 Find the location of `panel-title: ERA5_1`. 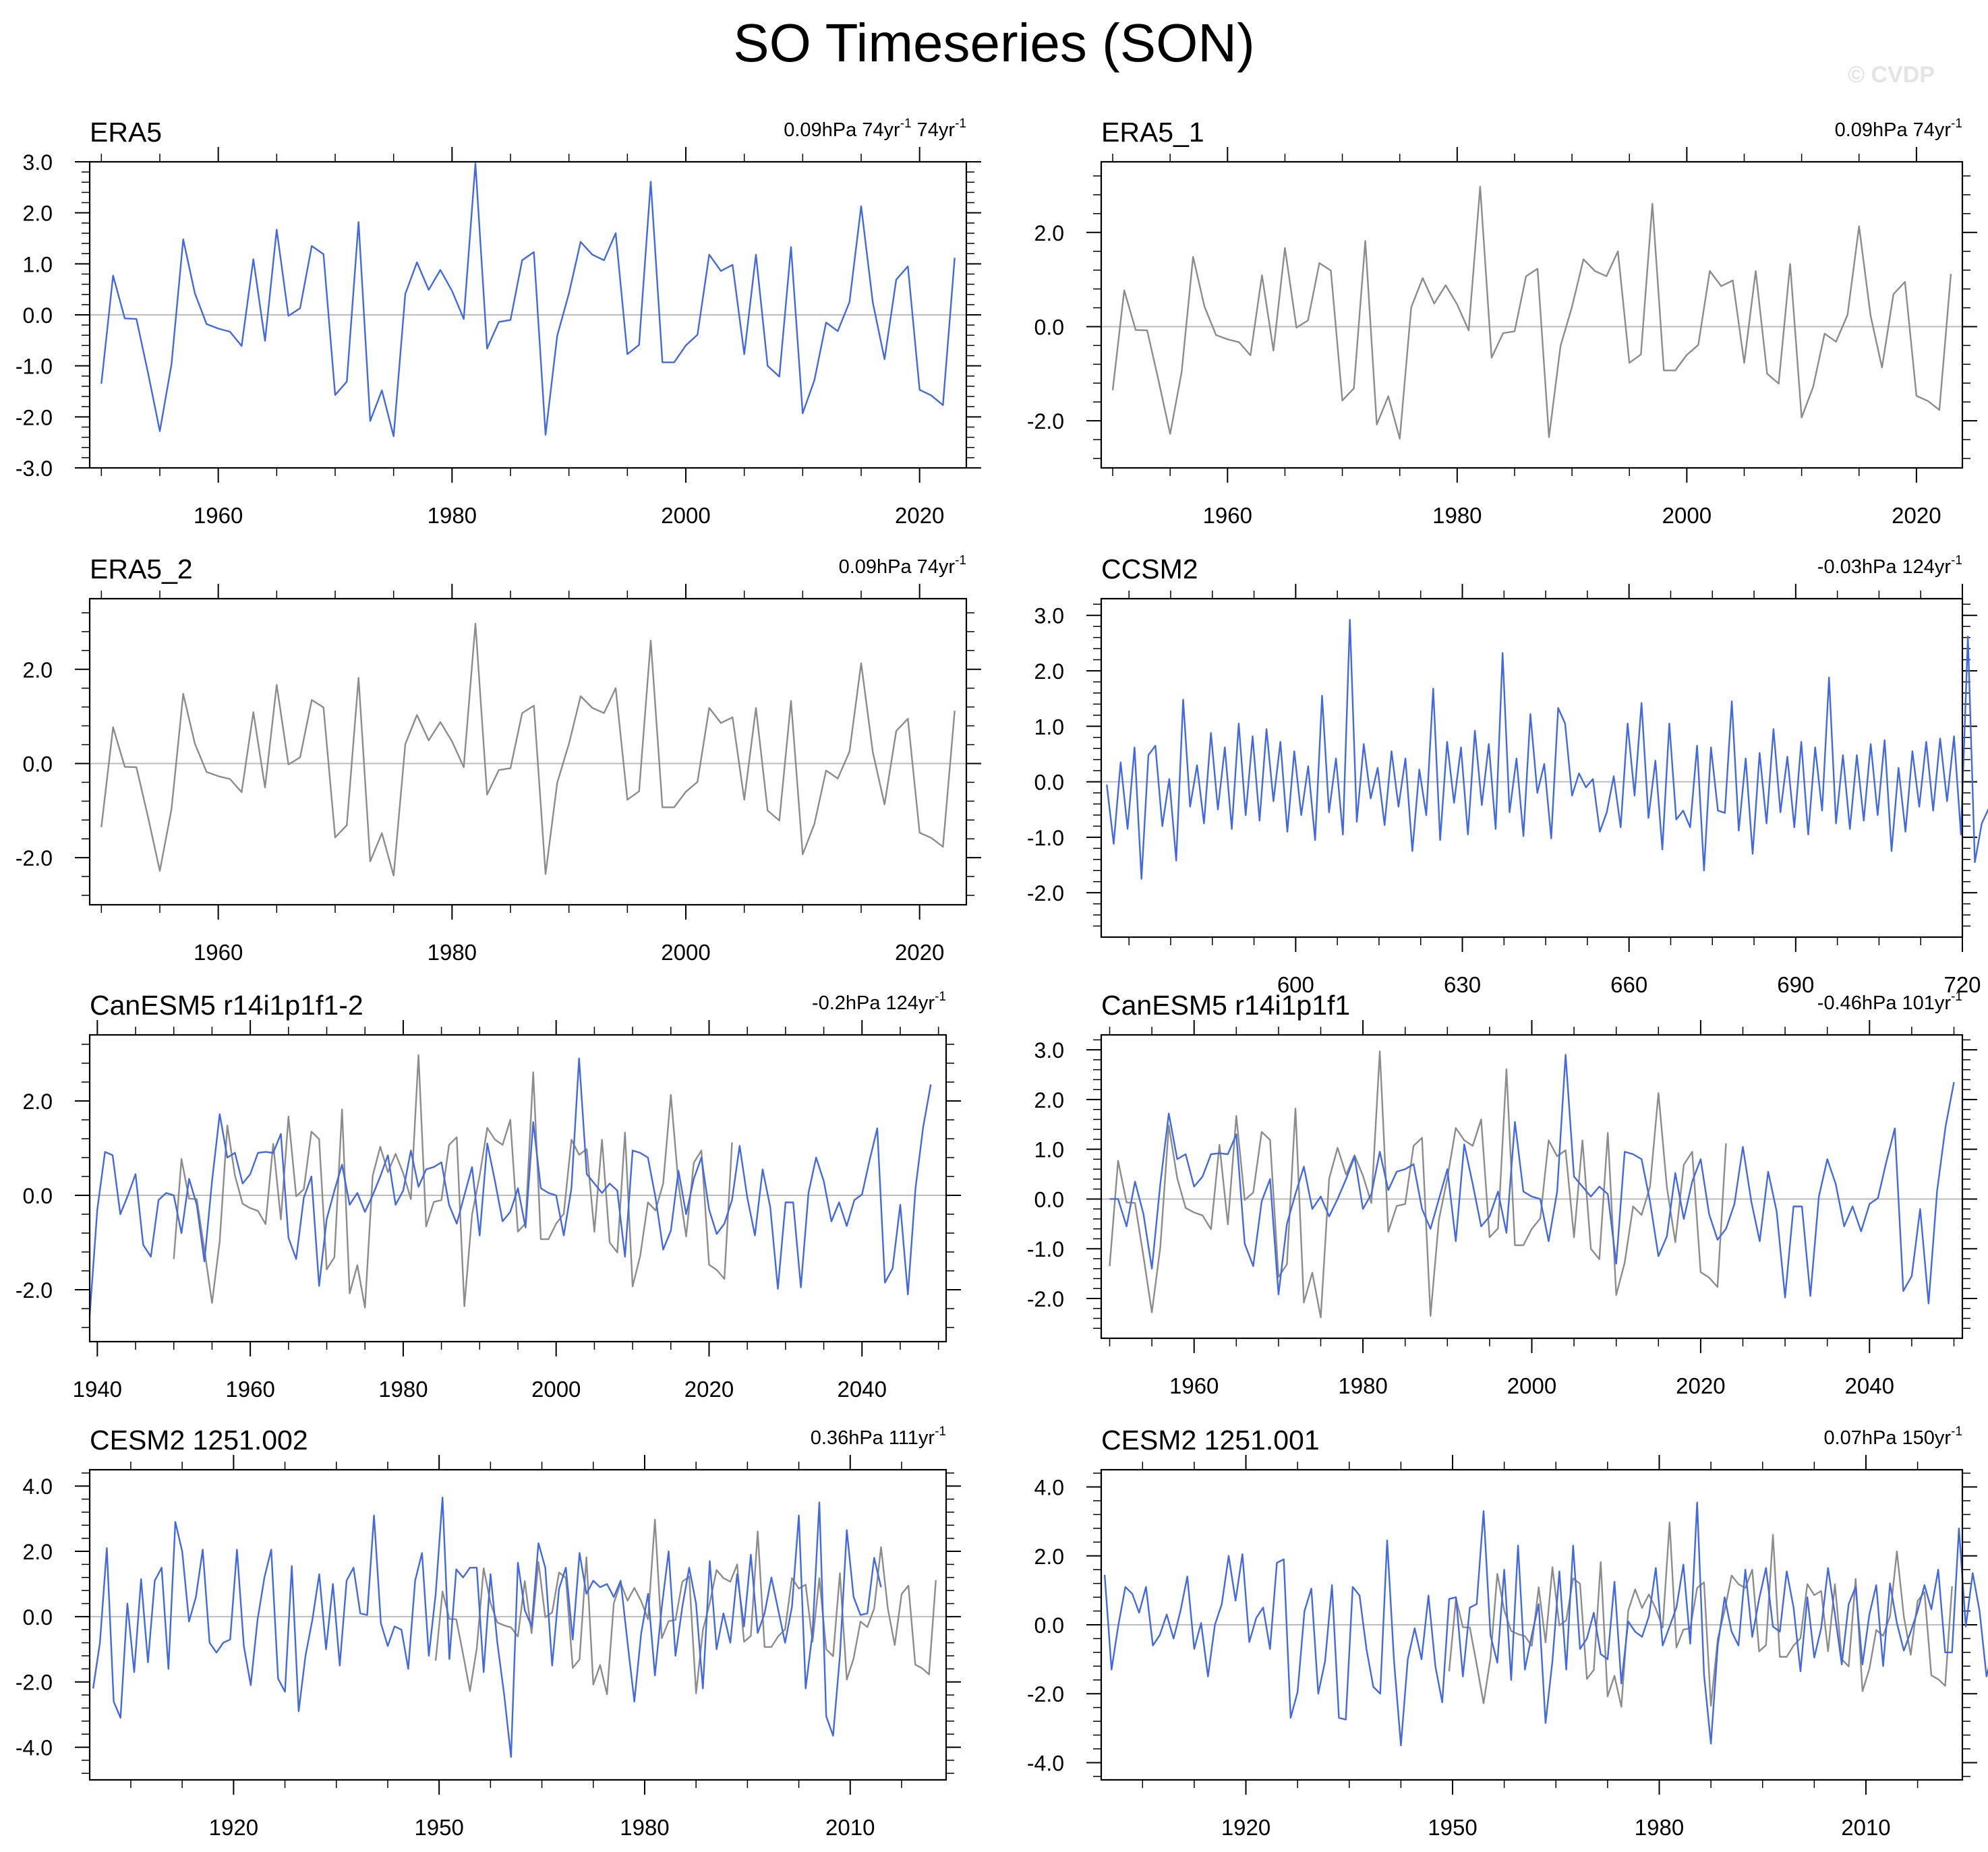

panel-title: ERA5_1 is located at coordinates (1152, 133).